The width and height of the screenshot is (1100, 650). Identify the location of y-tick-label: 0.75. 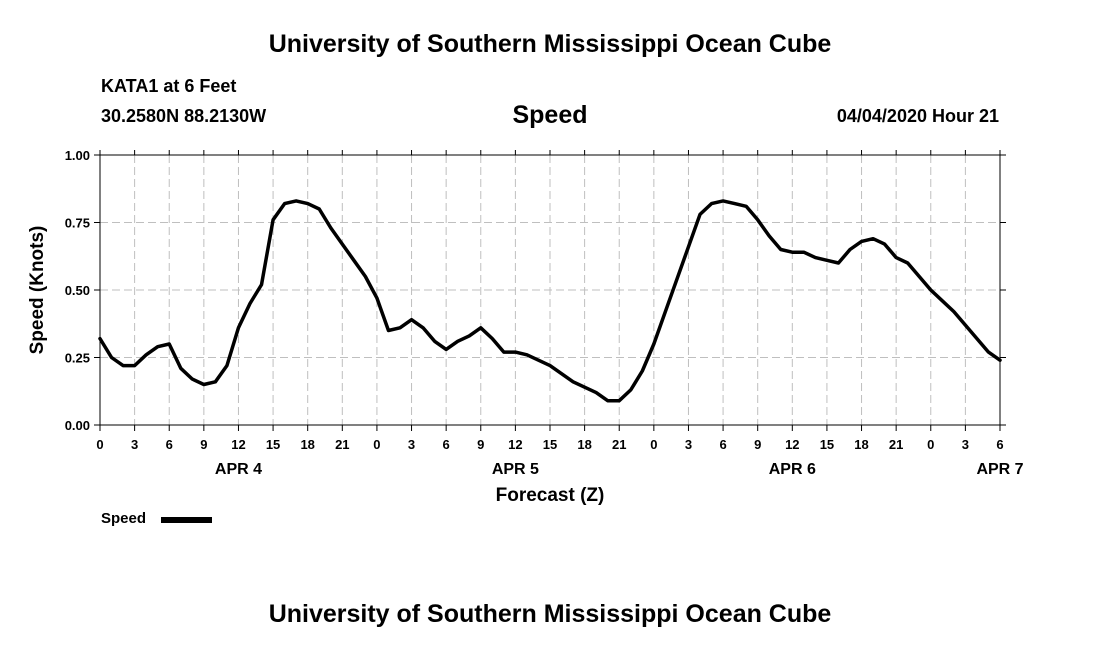
(77, 223).